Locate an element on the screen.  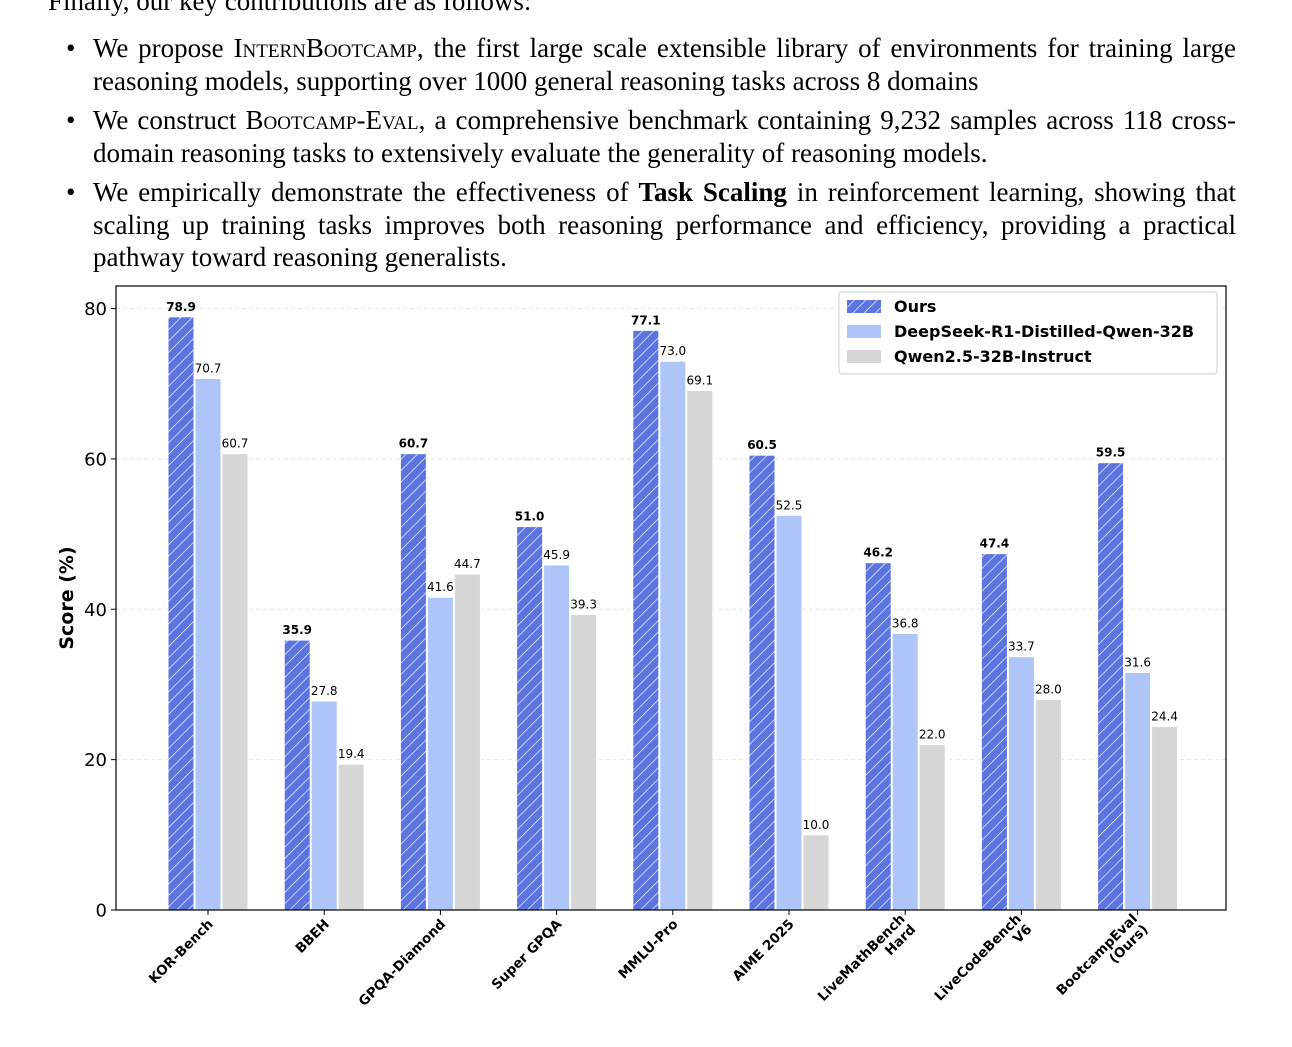
bullet1-name-part1: Intern is located at coordinates (269, 48).